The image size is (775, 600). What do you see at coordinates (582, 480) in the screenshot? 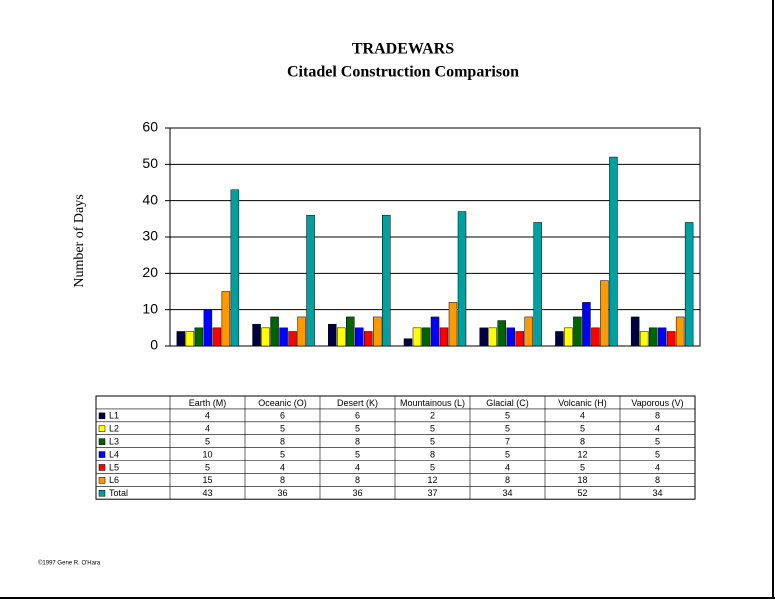
I see `table-cell: 18` at bounding box center [582, 480].